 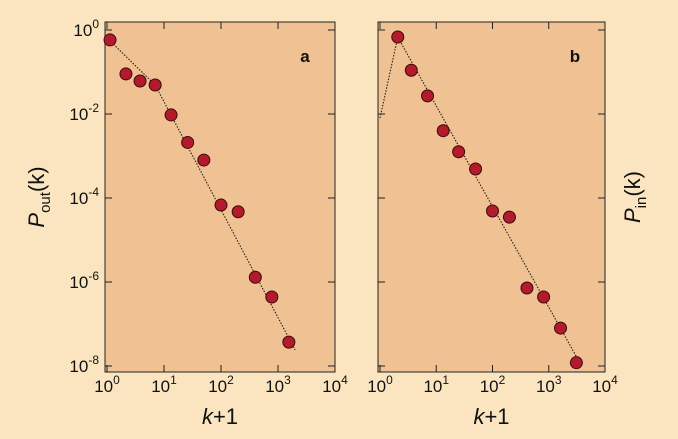 What do you see at coordinates (93, 360) in the screenshot?
I see `y-tick-exp: -8` at bounding box center [93, 360].